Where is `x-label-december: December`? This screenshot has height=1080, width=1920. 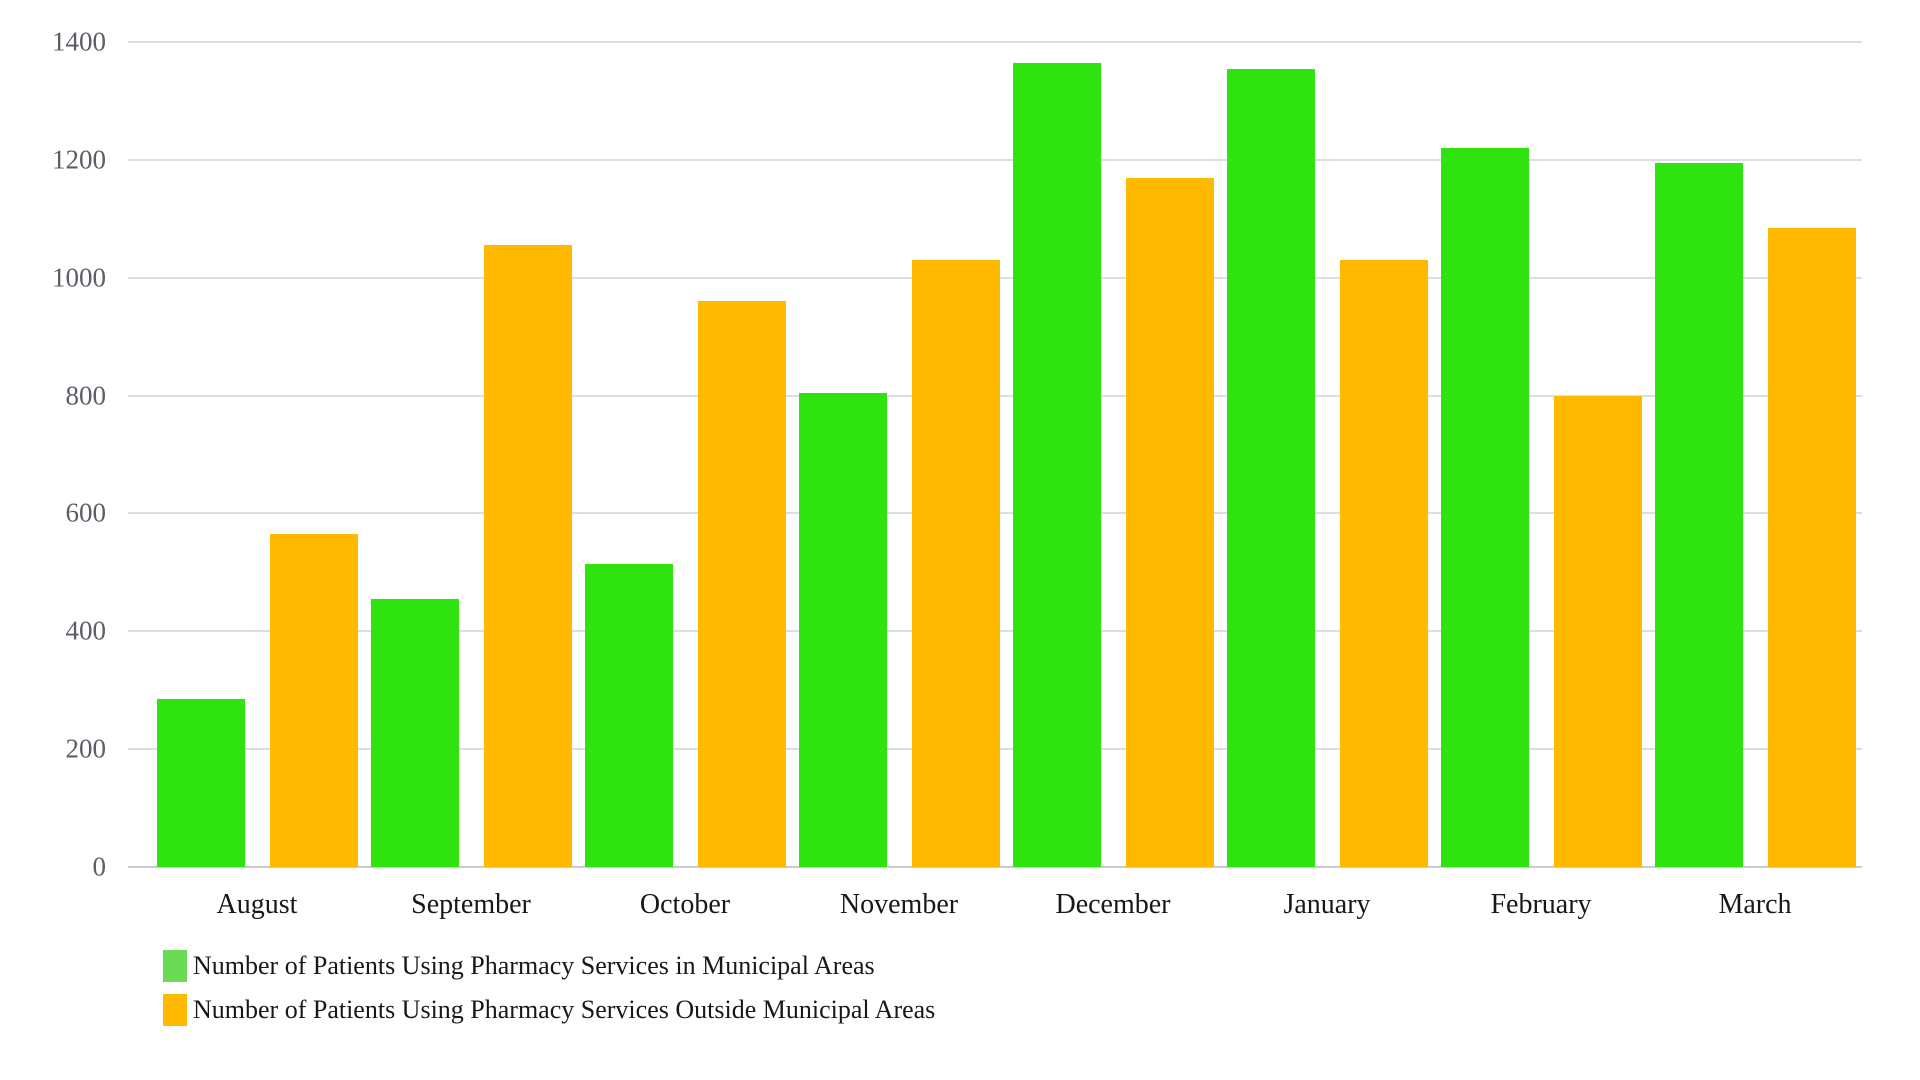 x-label-december: December is located at coordinates (1113, 904).